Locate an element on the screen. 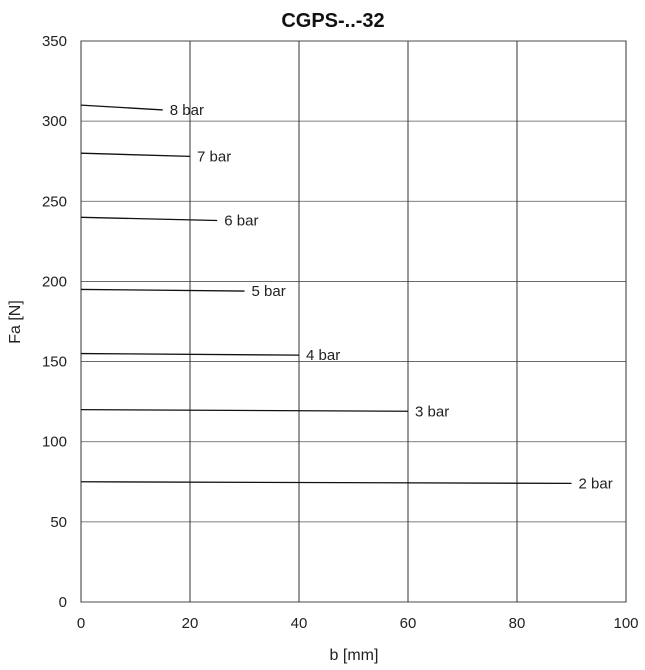 This screenshot has width=645, height=670. x-tick-label: 20 is located at coordinates (190, 623).